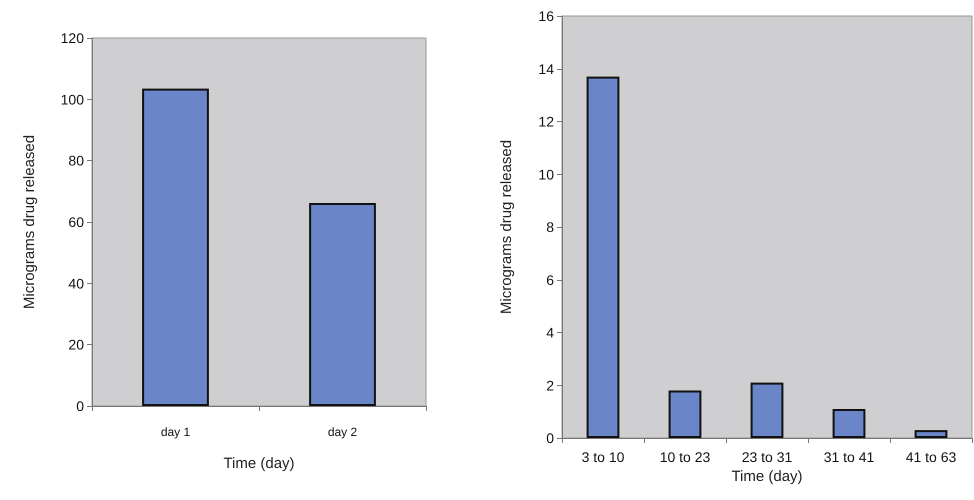 The image size is (974, 500). What do you see at coordinates (76, 344) in the screenshot?
I see `y-tick-label: 20` at bounding box center [76, 344].